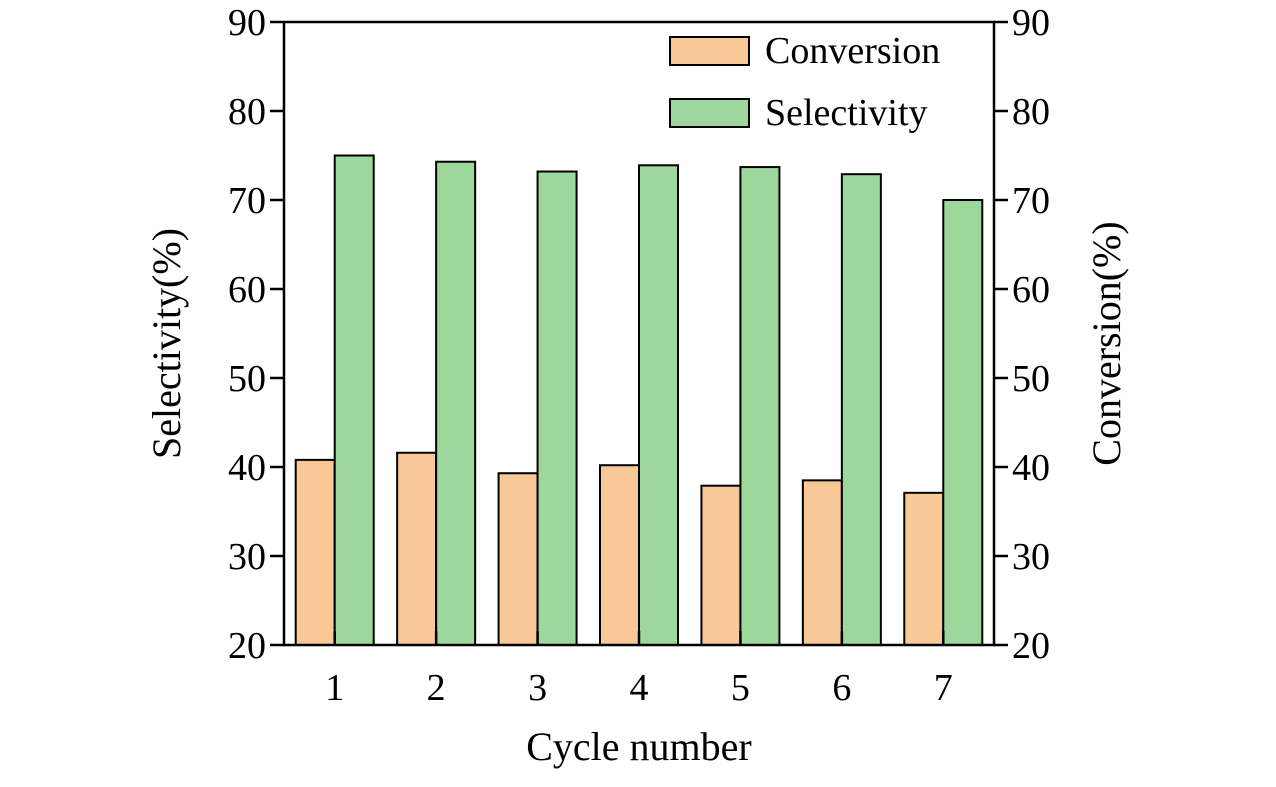 Image resolution: width=1276 pixels, height=787 pixels. What do you see at coordinates (709, 51) in the screenshot?
I see `legend-swatch-conversion` at bounding box center [709, 51].